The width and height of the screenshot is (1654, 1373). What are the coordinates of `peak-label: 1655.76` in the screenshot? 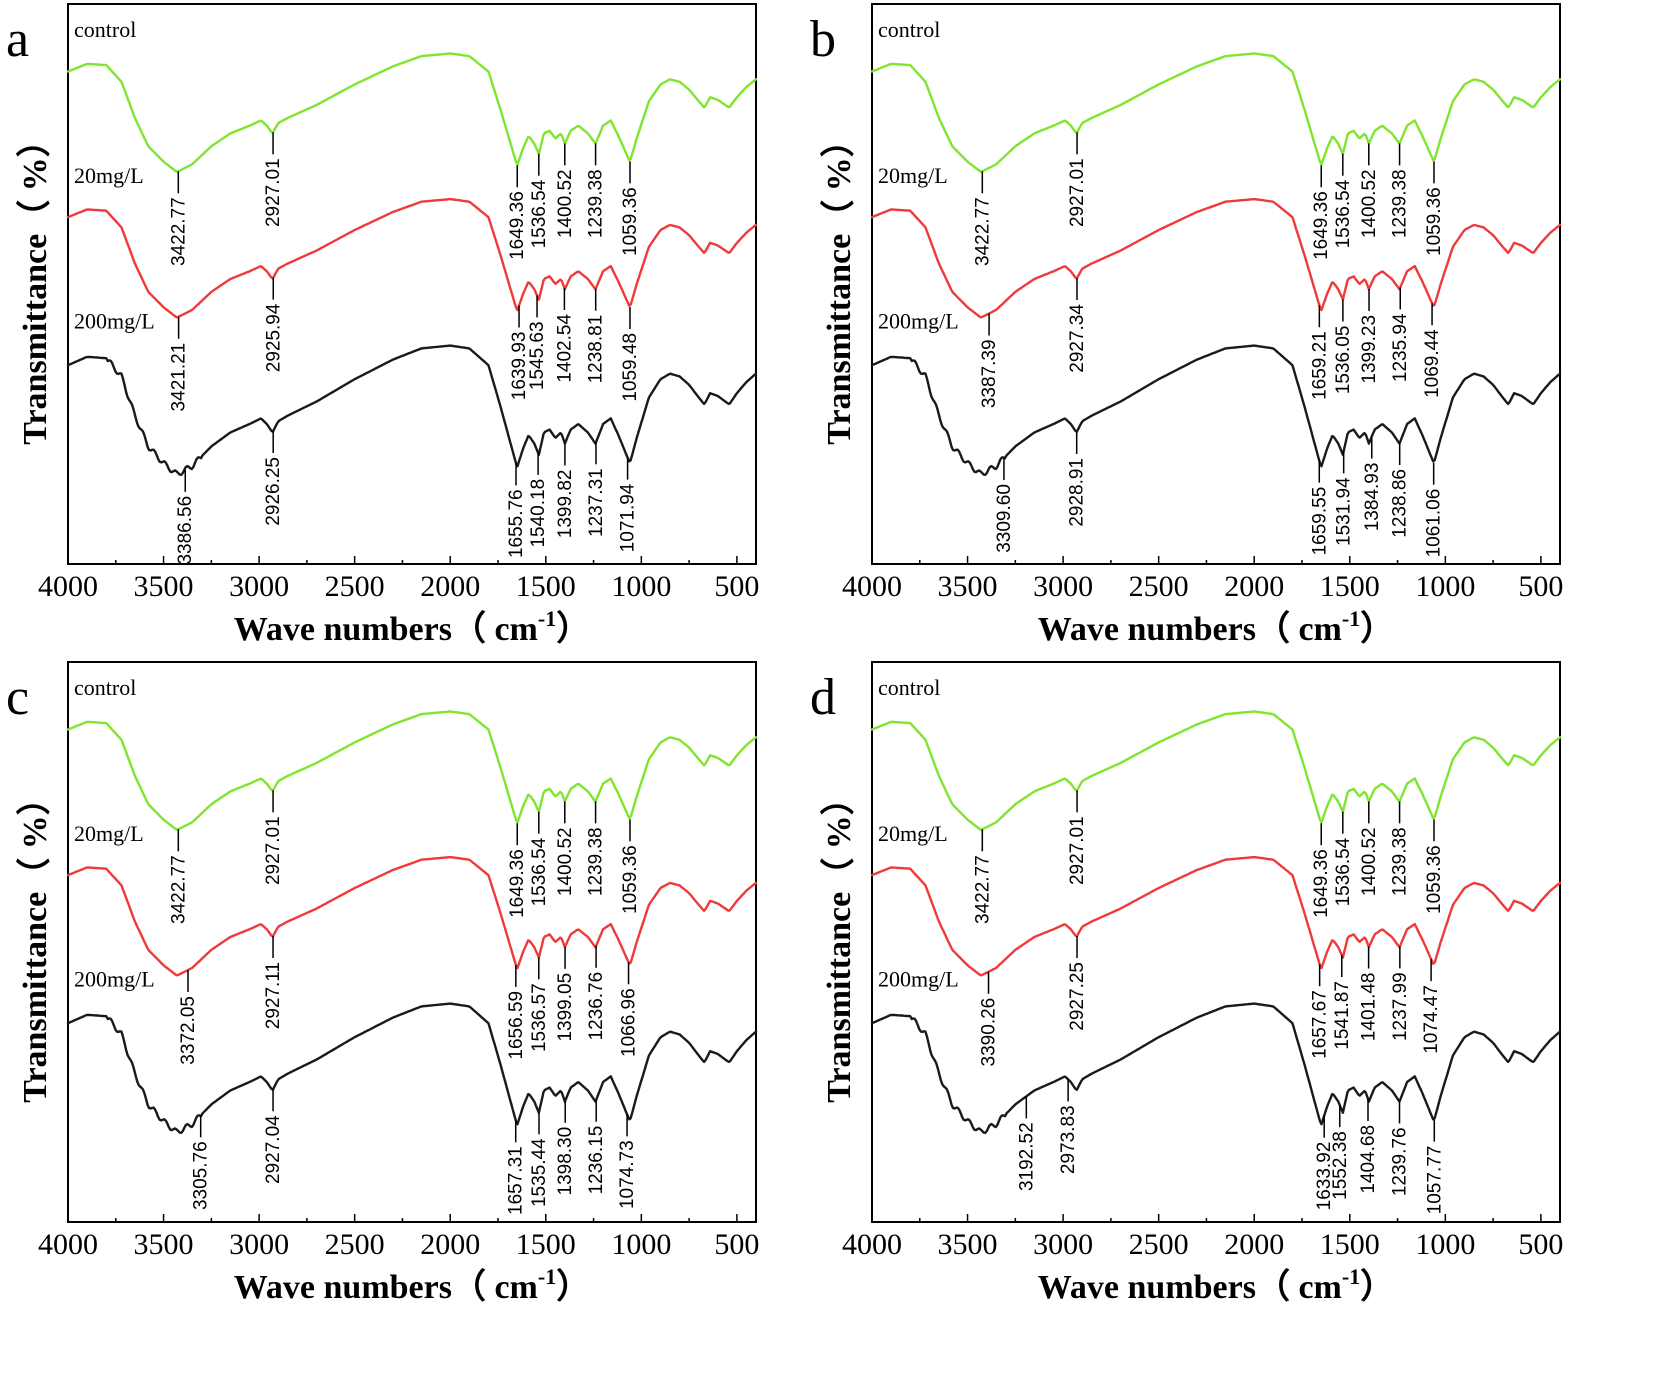 It's located at (516, 523).